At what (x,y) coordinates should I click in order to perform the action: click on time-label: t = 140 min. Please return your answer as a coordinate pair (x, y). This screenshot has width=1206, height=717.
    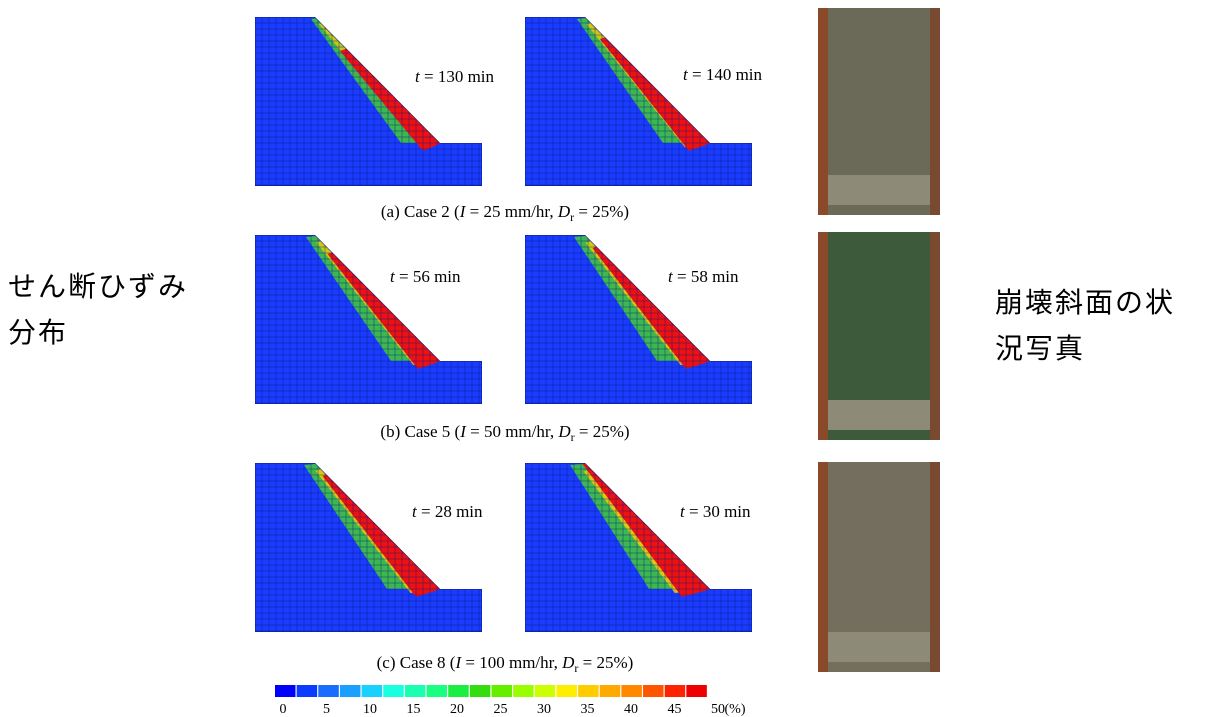
    Looking at the image, I should click on (723, 74).